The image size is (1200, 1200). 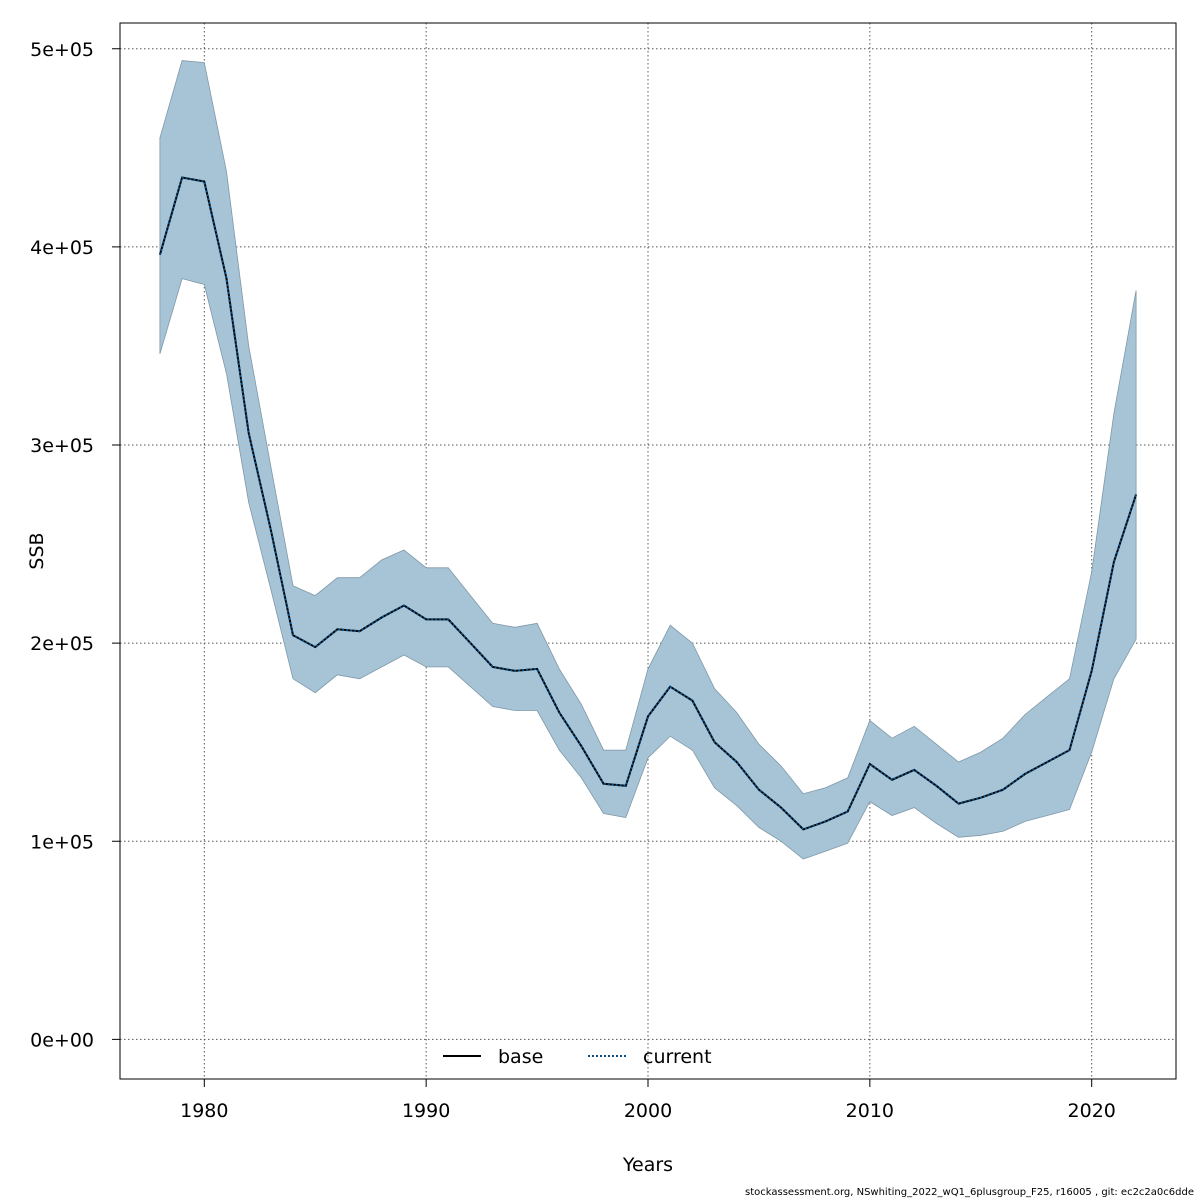 I want to click on y-tick-label: 5e+05, so click(x=62, y=50).